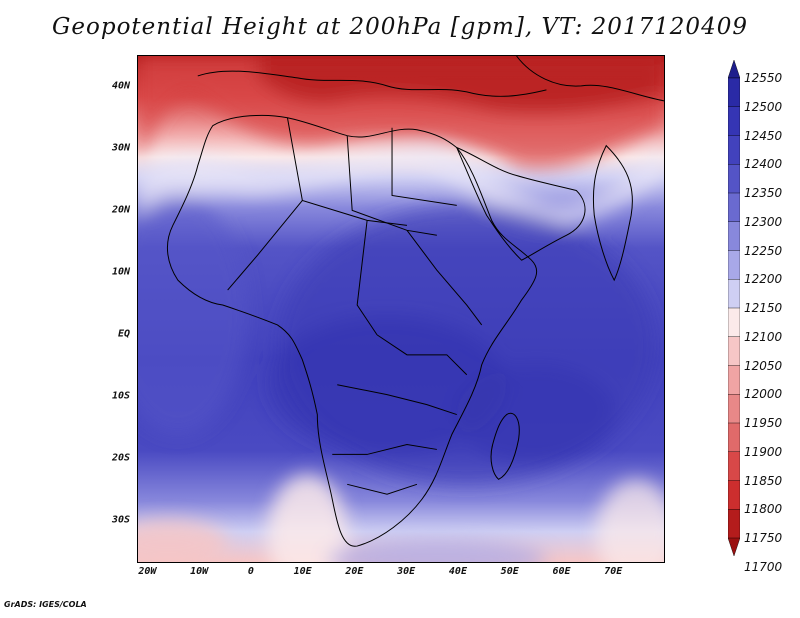 The height and width of the screenshot is (618, 800). Describe the element at coordinates (763, 78) in the screenshot. I see `color-scale-label: 12550` at that location.